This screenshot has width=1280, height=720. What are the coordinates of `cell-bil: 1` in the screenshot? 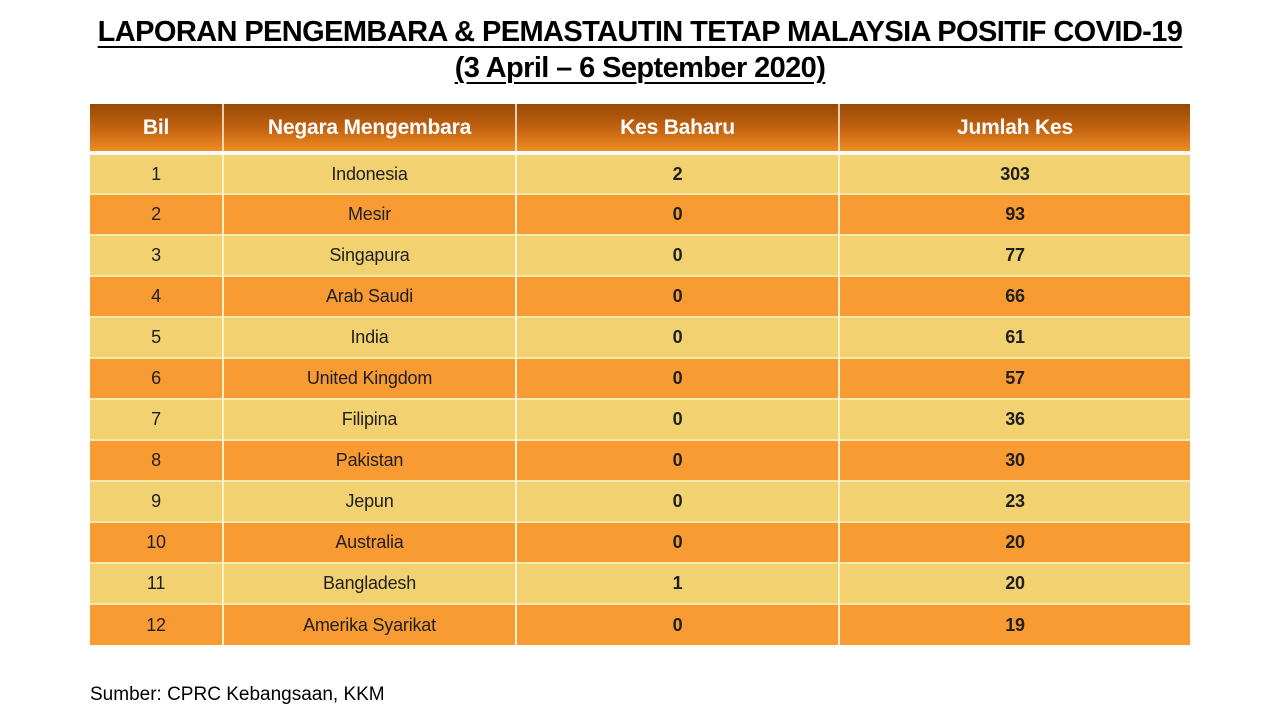 It's located at (156, 172).